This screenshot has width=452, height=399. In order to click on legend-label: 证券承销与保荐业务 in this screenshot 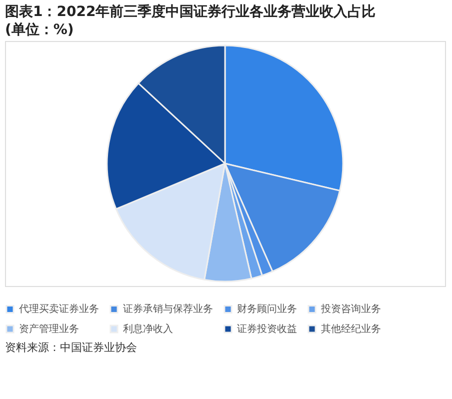, I will do `click(168, 309)`.